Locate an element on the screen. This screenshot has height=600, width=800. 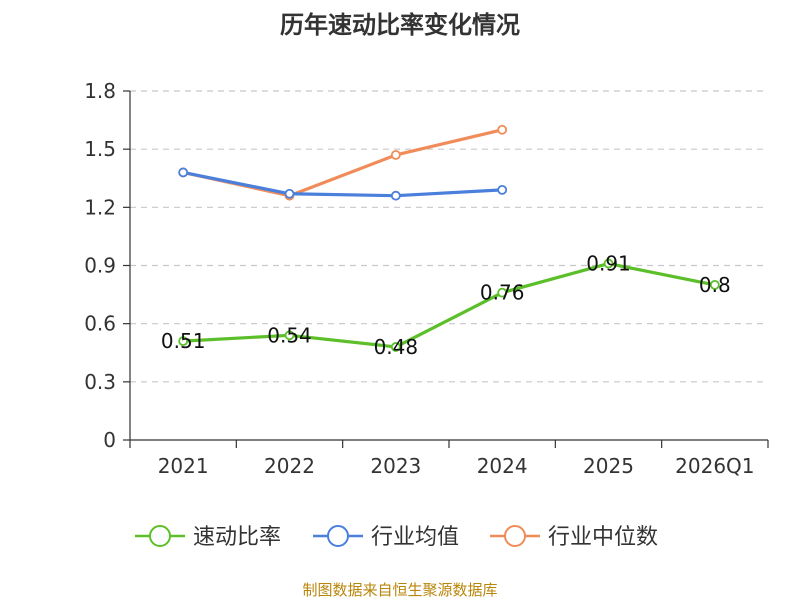
data-label: 0.76 is located at coordinates (502, 293).